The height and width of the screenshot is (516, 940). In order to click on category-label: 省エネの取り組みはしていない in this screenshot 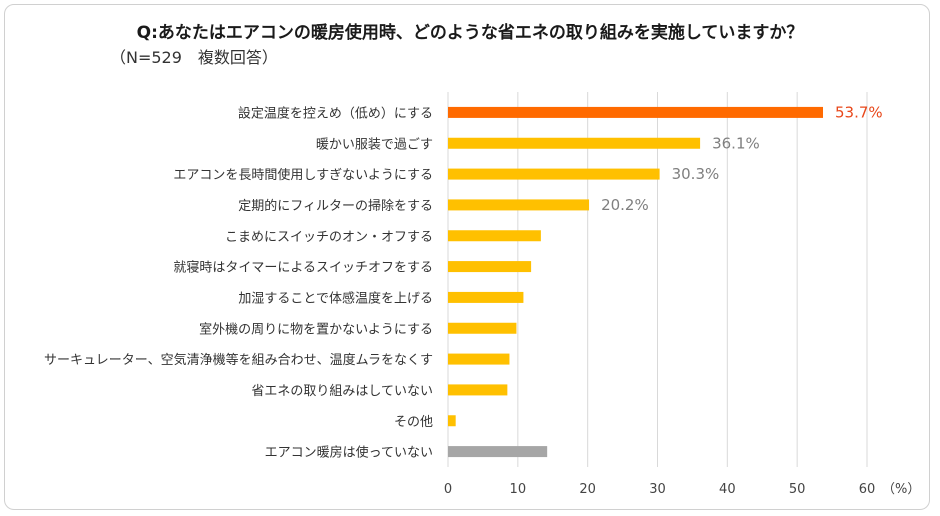, I will do `click(342, 391)`.